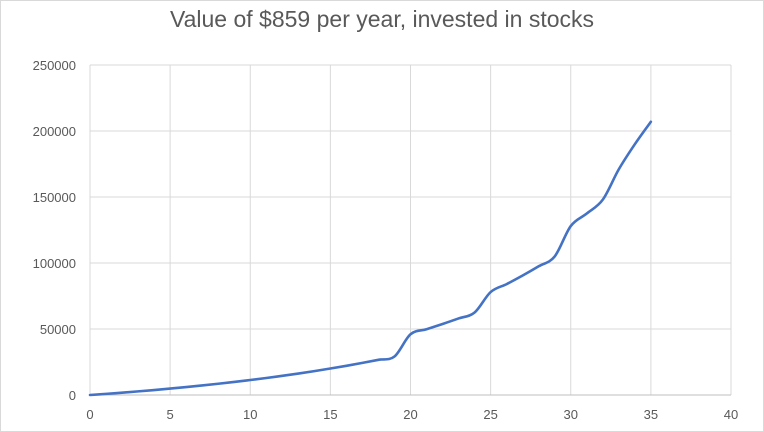  I want to click on y-tick-label: 200000, so click(54, 131).